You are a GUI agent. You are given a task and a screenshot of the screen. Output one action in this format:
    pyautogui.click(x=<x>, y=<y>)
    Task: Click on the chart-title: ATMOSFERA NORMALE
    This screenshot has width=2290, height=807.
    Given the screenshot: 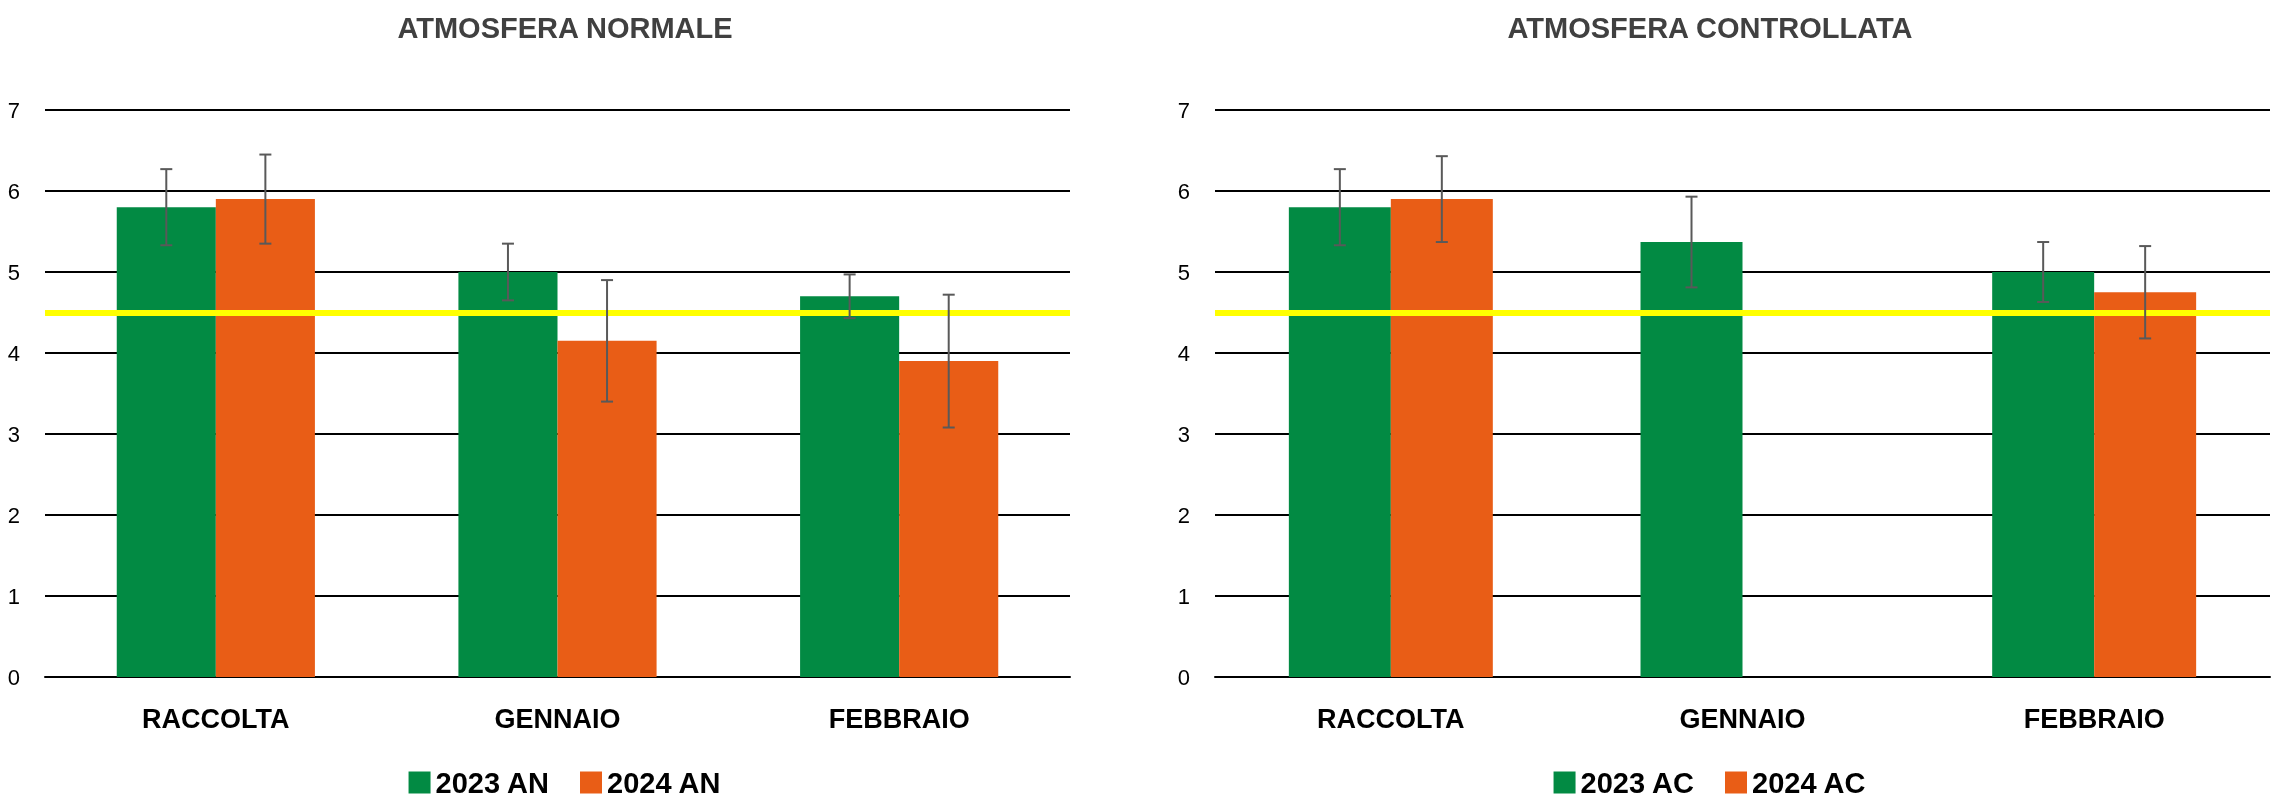 What is the action you would take?
    pyautogui.click(x=565, y=27)
    